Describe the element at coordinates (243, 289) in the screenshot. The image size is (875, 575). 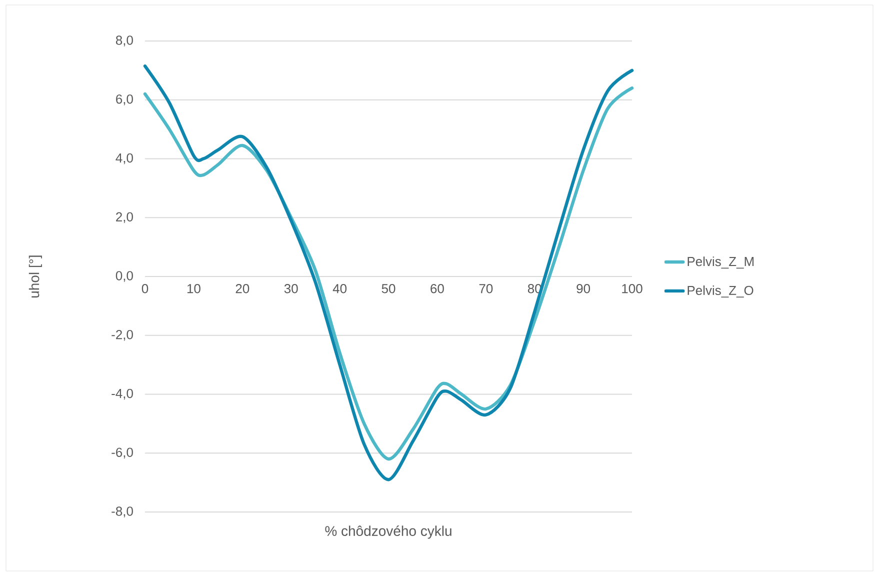
I see `x-tick-label: 20` at that location.